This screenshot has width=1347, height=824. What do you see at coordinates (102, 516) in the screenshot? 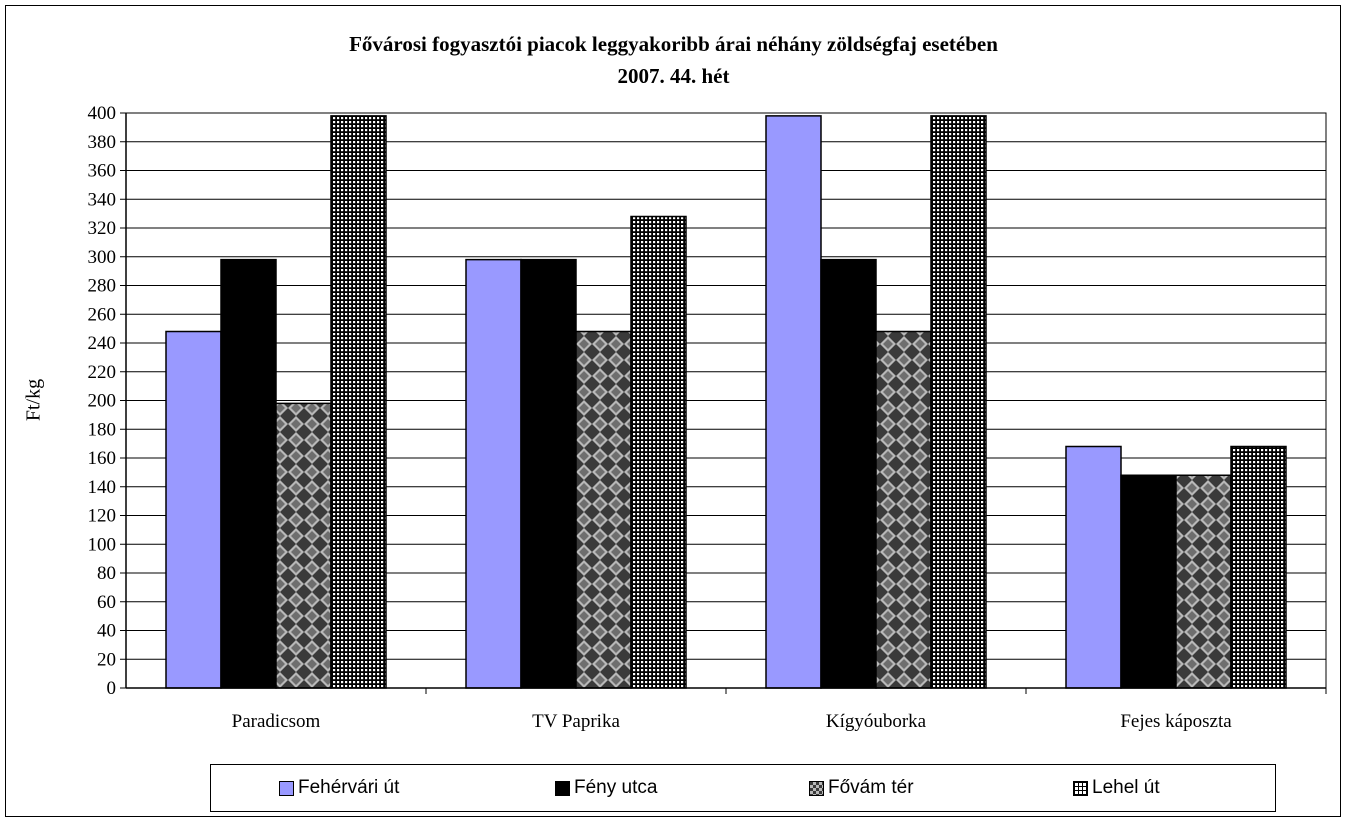
I see `y-tick-label: 120` at bounding box center [102, 516].